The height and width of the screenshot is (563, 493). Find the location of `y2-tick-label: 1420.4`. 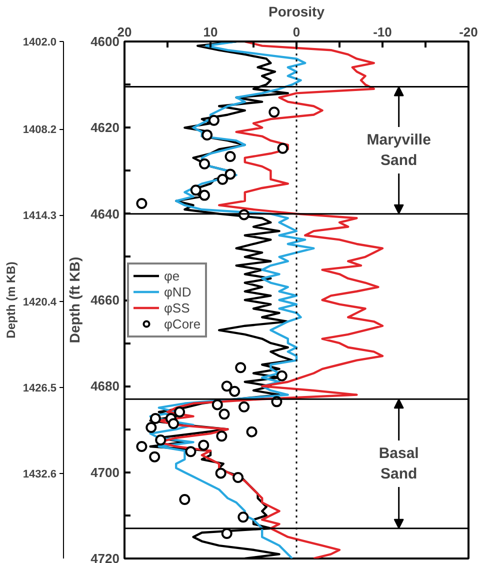

y2-tick-label: 1420.4 is located at coordinates (40, 302).